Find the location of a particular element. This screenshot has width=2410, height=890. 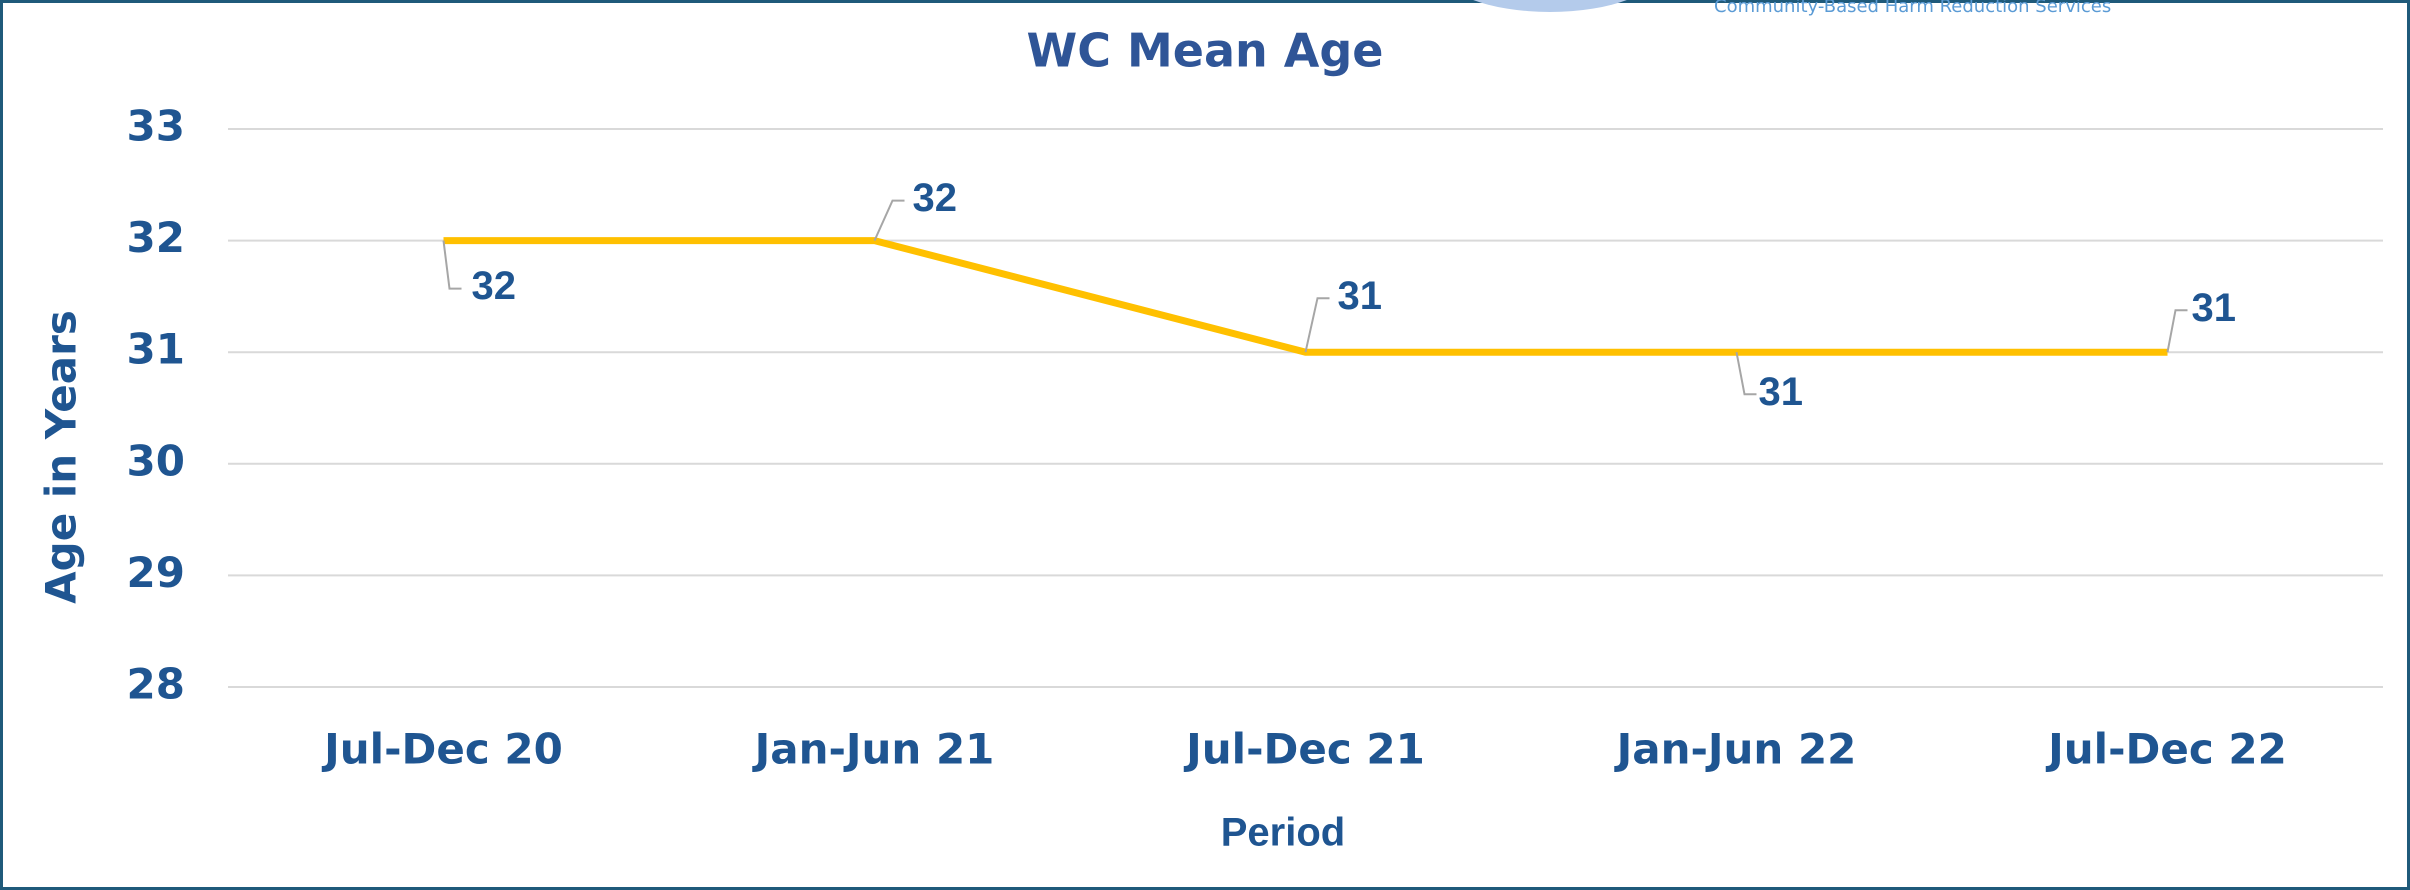

y-tick-label: 31 is located at coordinates (156, 349).